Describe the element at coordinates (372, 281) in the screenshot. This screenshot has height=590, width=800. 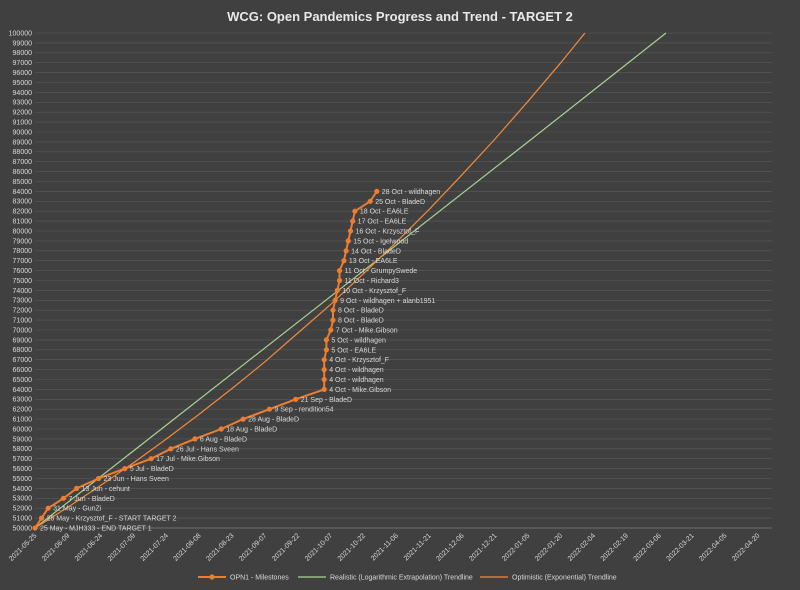
I see `milestone-label: 11 Oct - Richard3` at that location.